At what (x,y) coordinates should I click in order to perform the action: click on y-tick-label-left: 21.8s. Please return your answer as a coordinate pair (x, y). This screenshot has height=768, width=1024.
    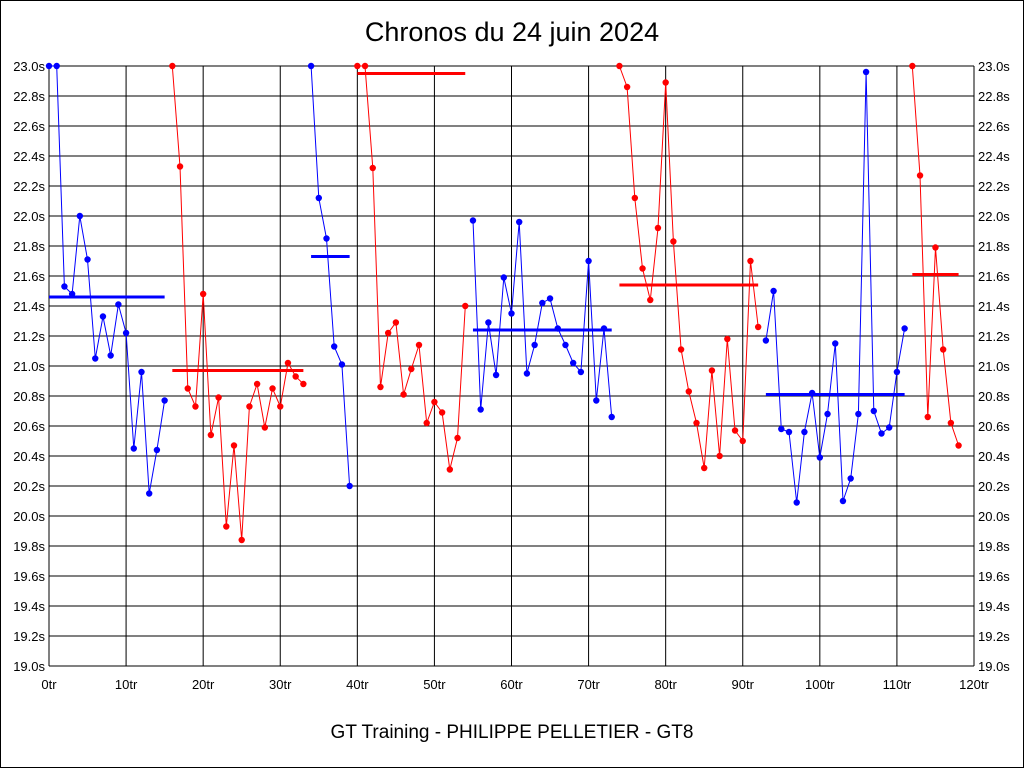
    Looking at the image, I should click on (29, 246).